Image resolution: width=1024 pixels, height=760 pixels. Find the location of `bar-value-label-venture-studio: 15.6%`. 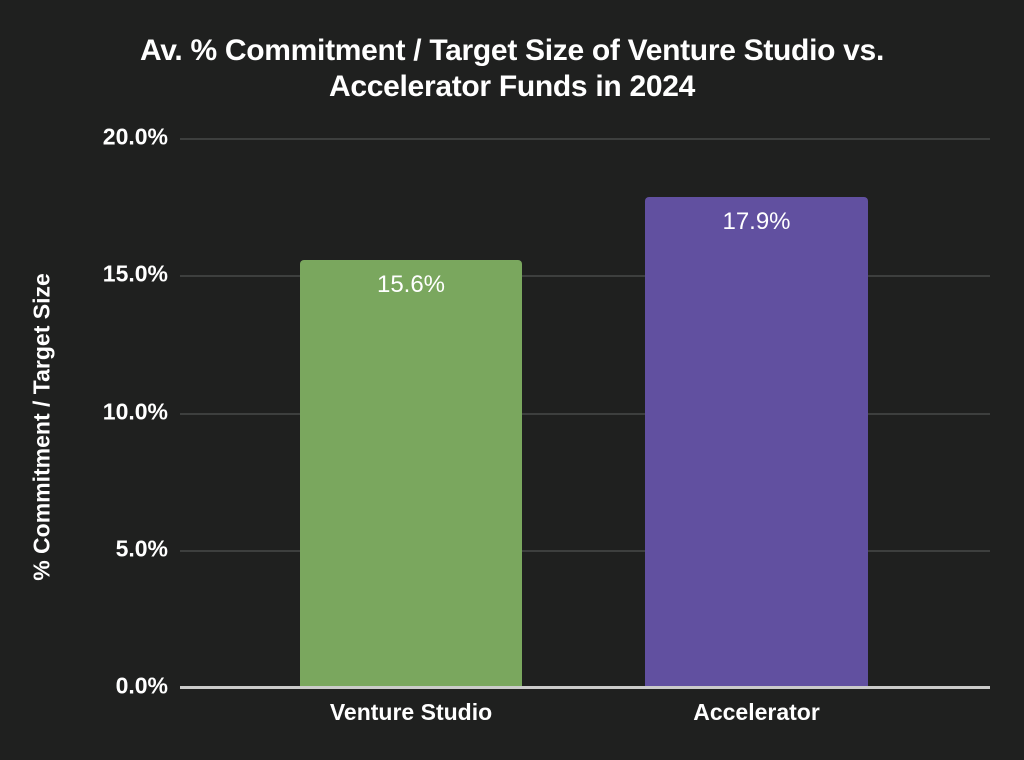

bar-value-label-venture-studio: 15.6% is located at coordinates (411, 284).